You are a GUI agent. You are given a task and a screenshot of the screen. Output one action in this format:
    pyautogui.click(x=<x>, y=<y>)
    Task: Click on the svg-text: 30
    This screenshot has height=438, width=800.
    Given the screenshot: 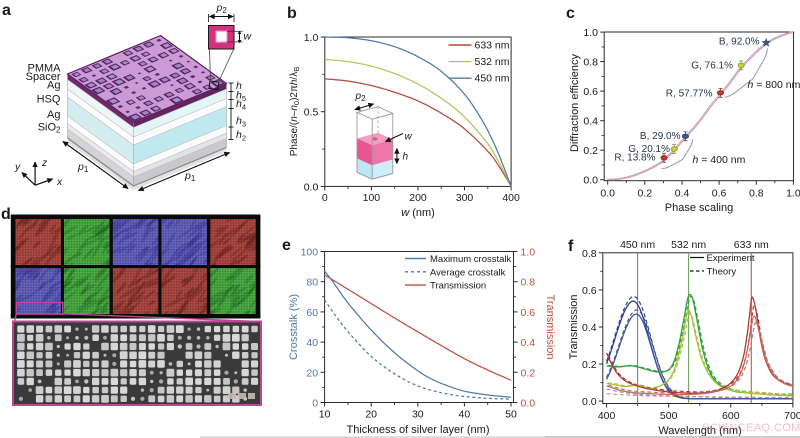 What is the action you would take?
    pyautogui.click(x=418, y=415)
    